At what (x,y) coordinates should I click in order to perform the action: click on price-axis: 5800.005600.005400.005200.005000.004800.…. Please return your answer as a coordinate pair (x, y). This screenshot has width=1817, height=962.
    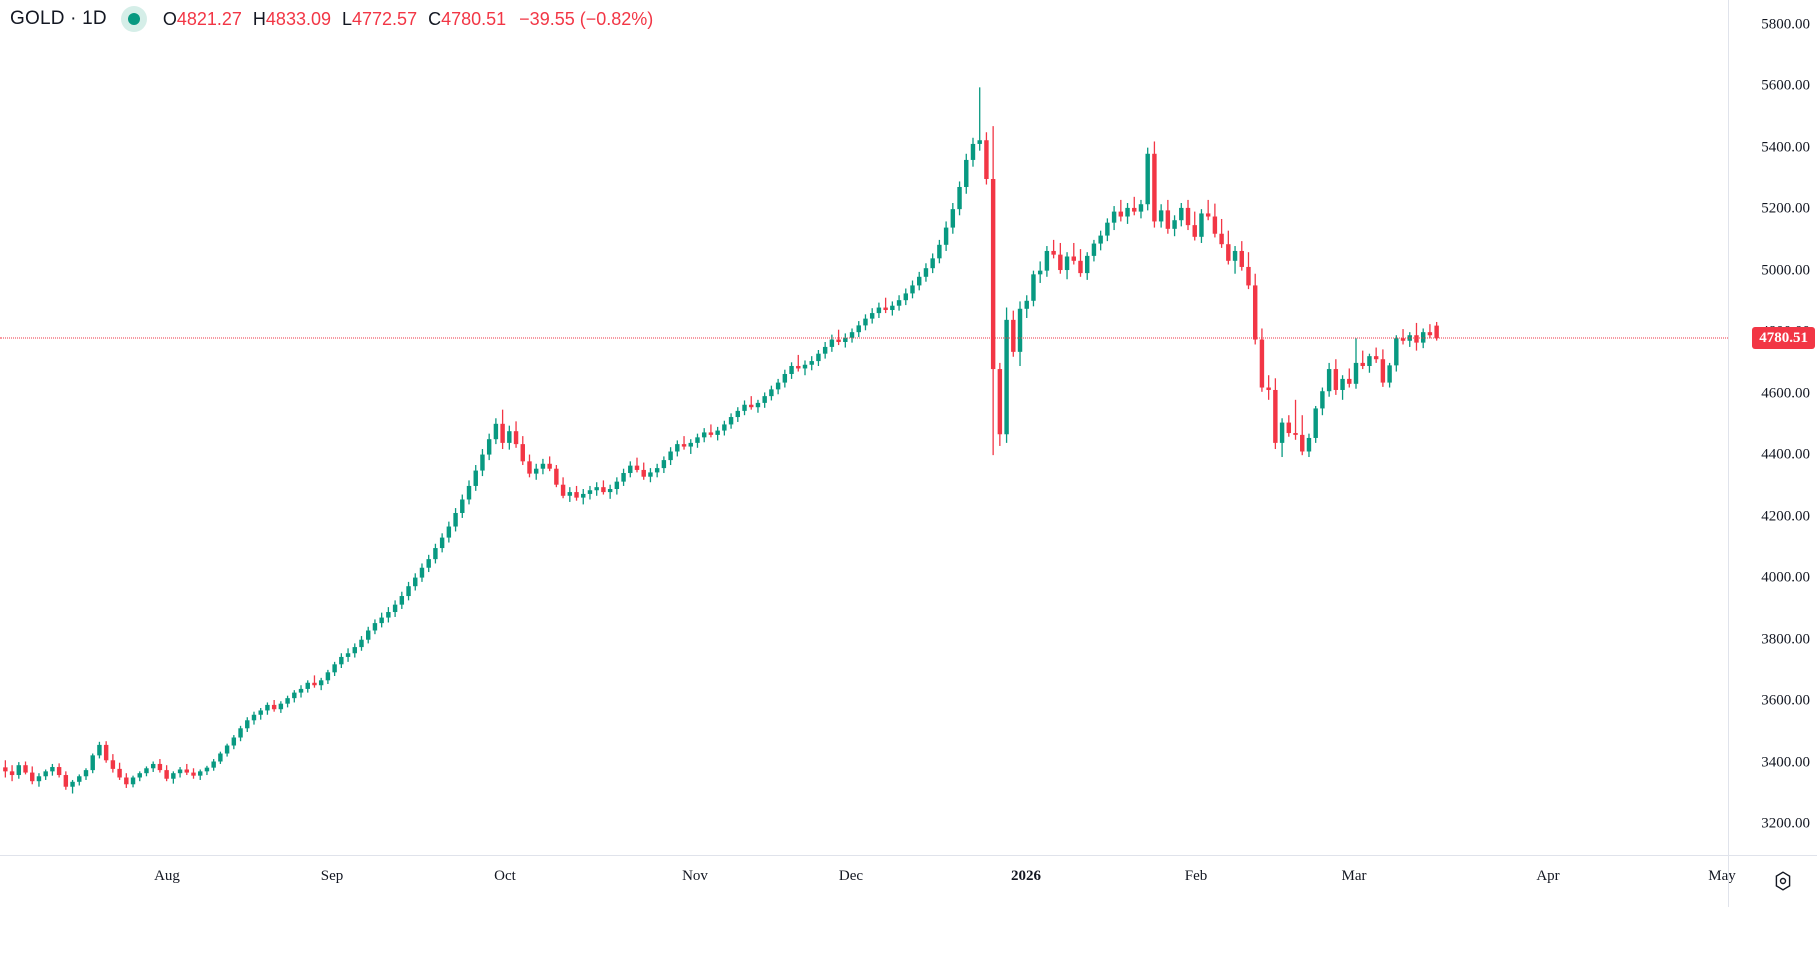
    Looking at the image, I should click on (1772, 427).